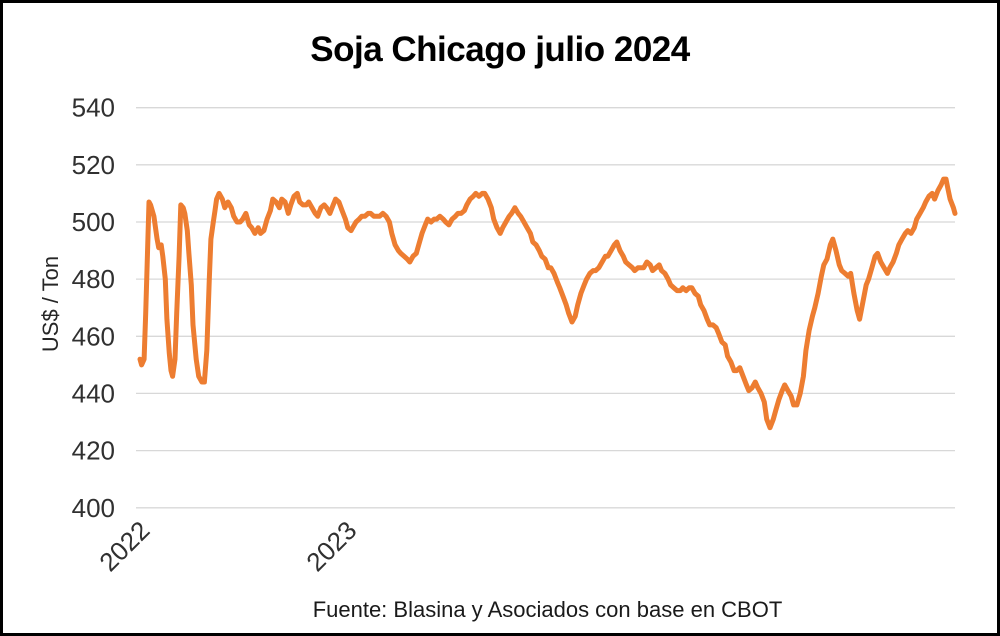  I want to click on y-tick-label: 440, so click(93, 393).